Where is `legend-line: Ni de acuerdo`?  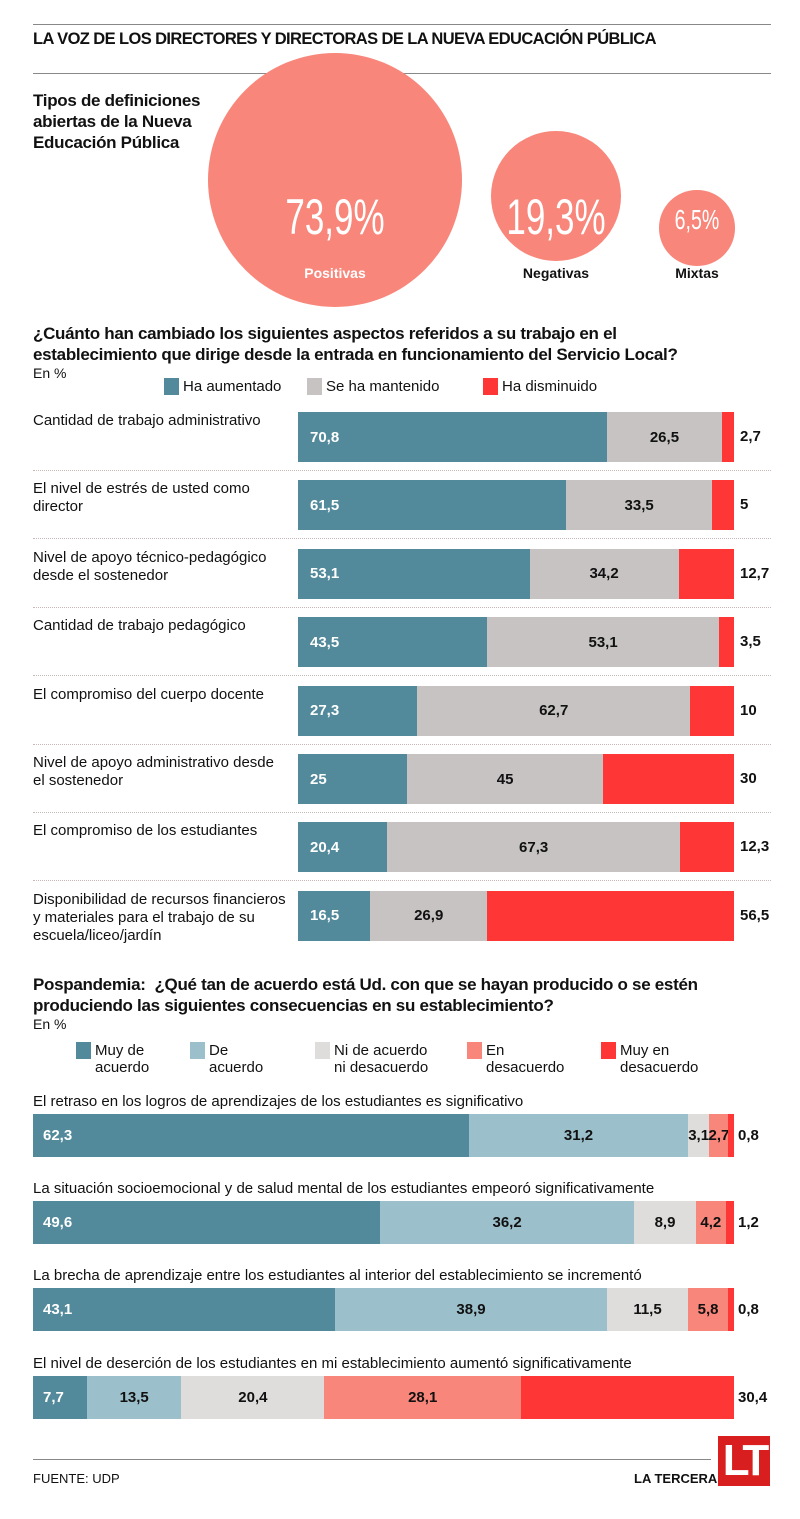 legend-line: Ni de acuerdo is located at coordinates (381, 1050).